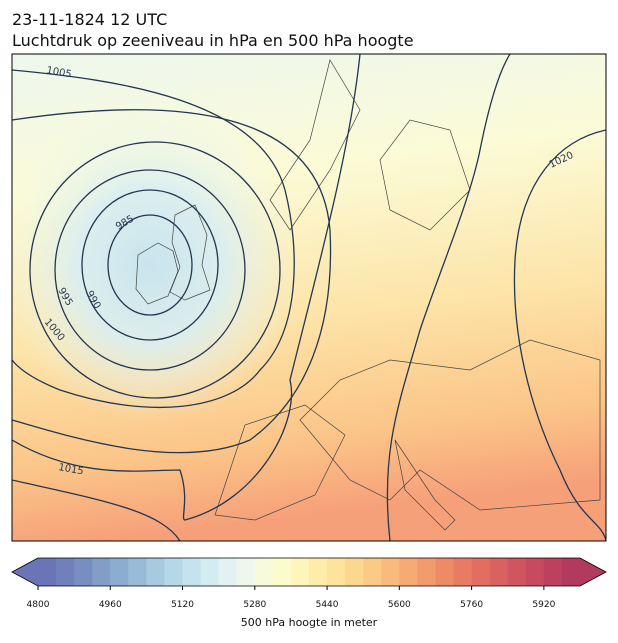 This screenshot has width=618, height=643. Describe the element at coordinates (110, 605) in the screenshot. I see `colorbar-tick-label: 4960` at that location.